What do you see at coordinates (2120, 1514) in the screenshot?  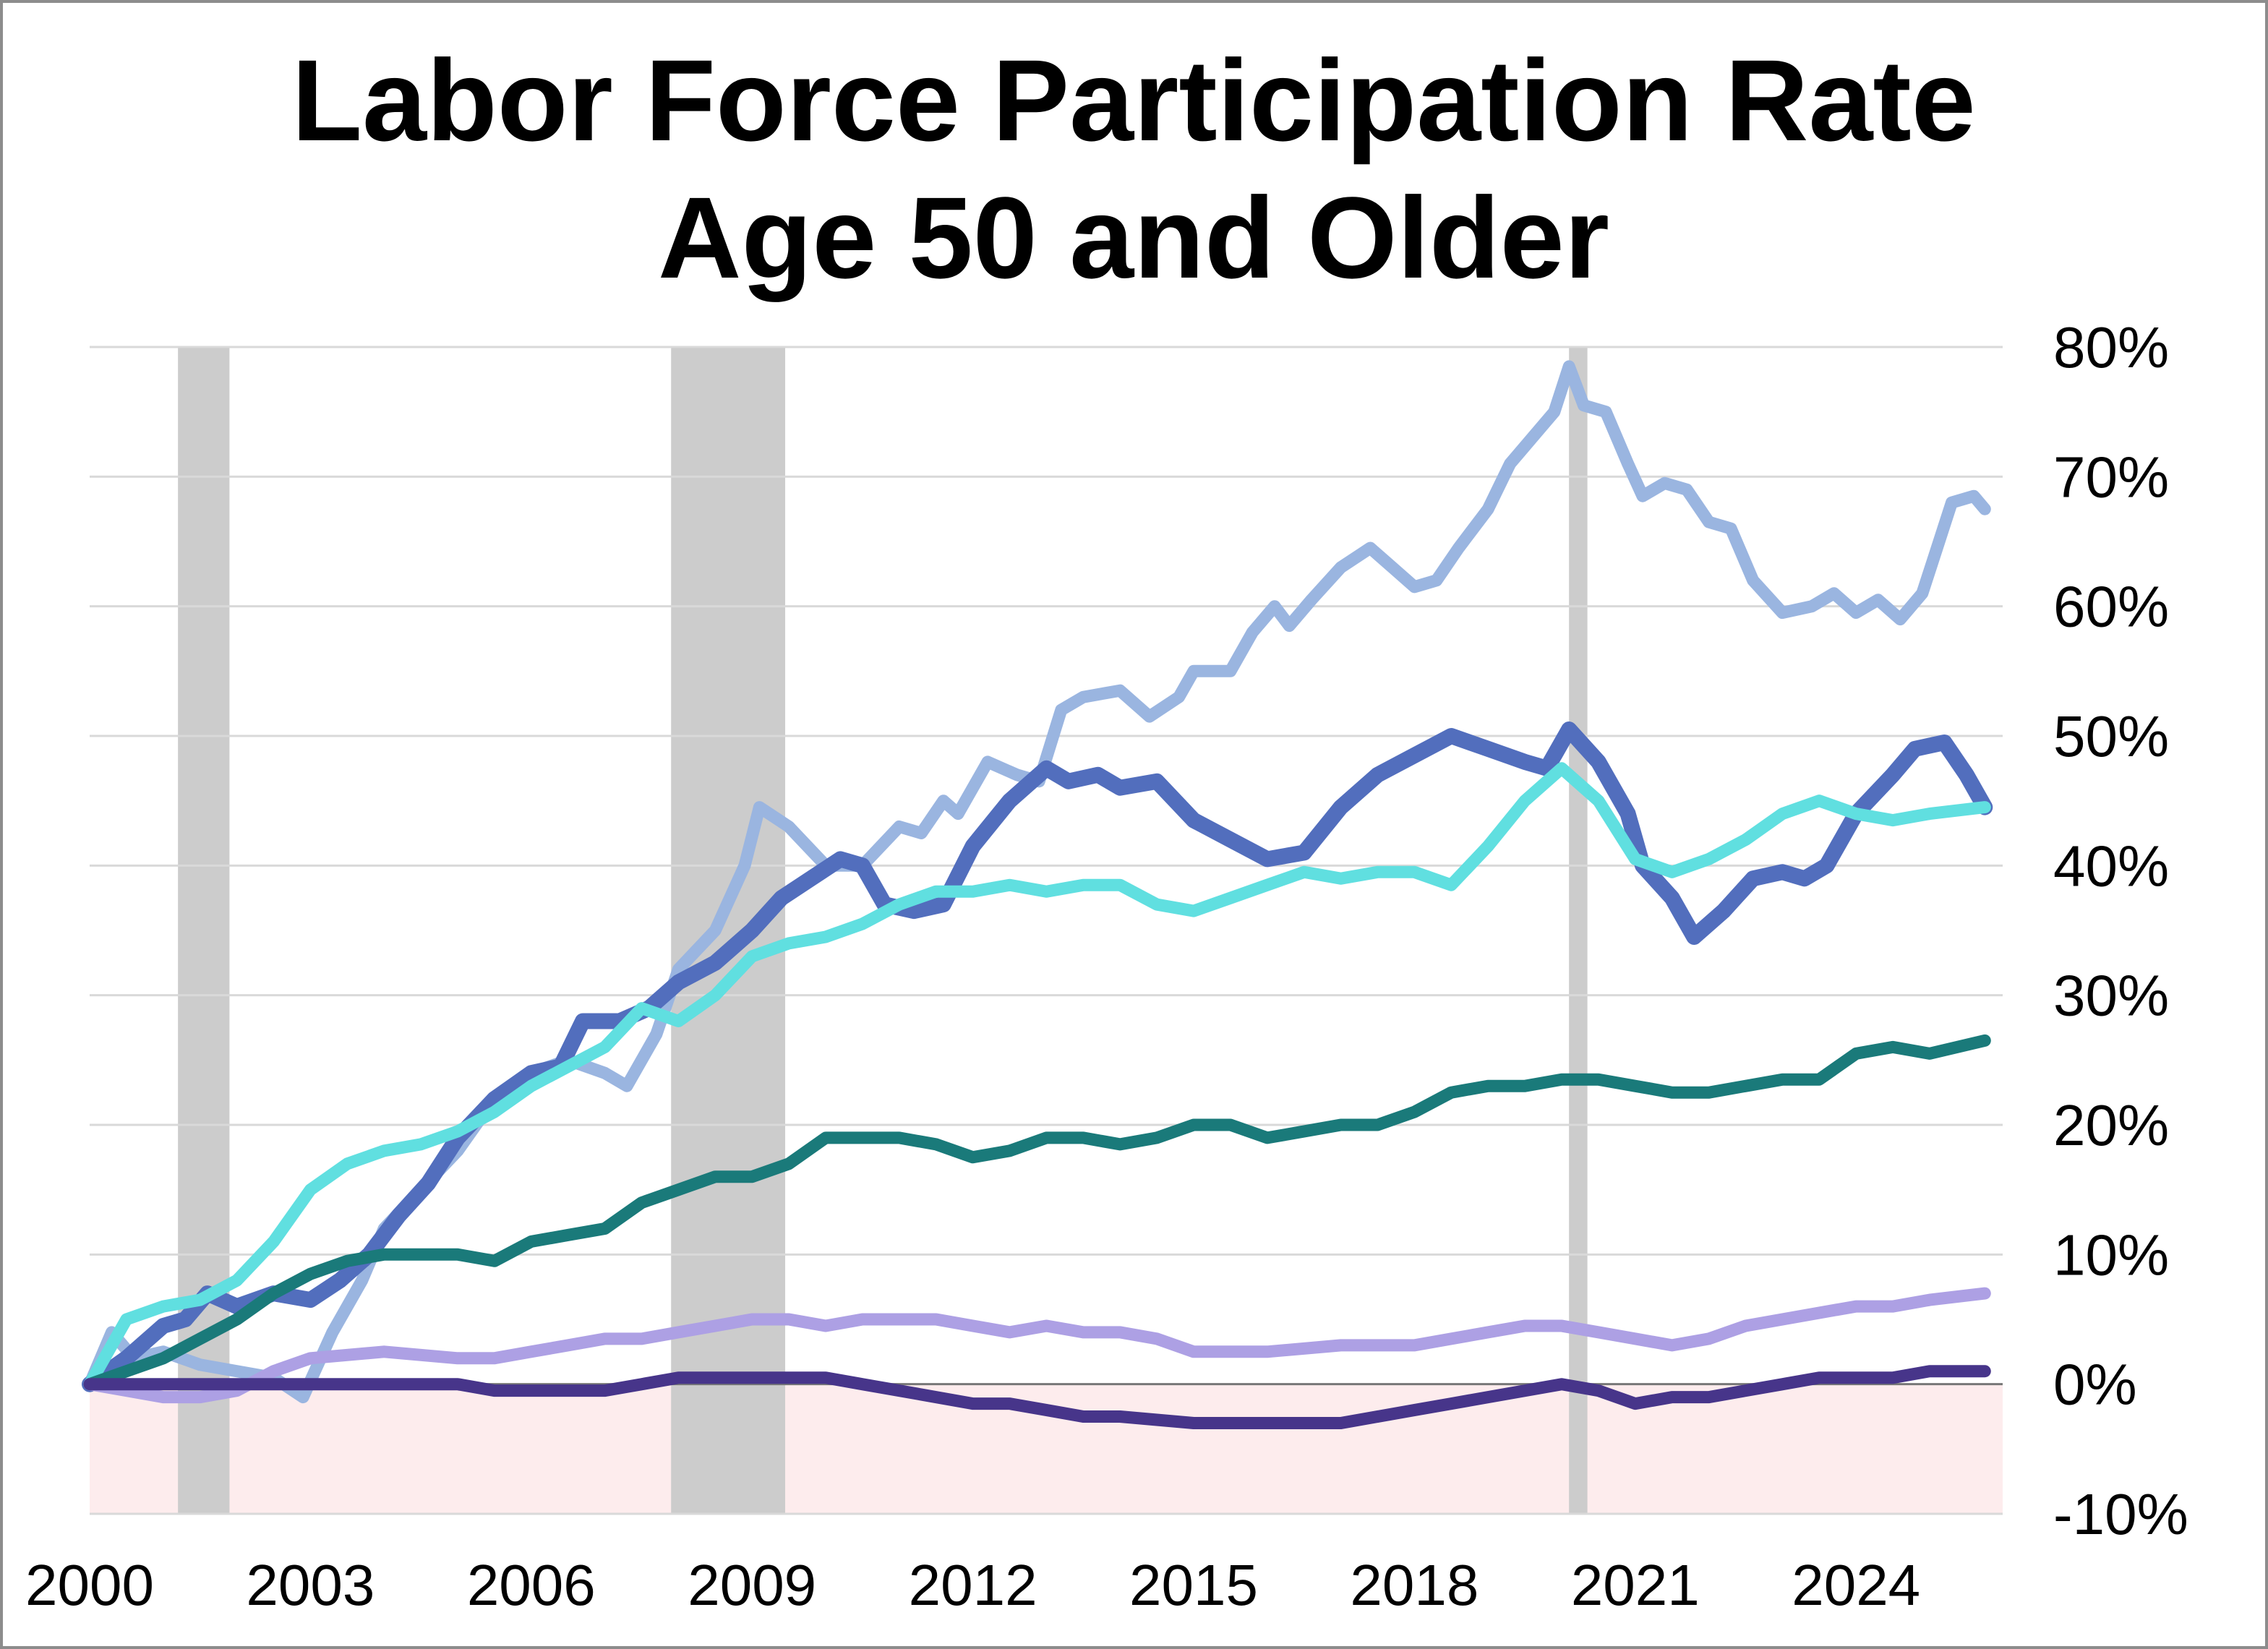 I see `y-tick-label: -10%` at bounding box center [2120, 1514].